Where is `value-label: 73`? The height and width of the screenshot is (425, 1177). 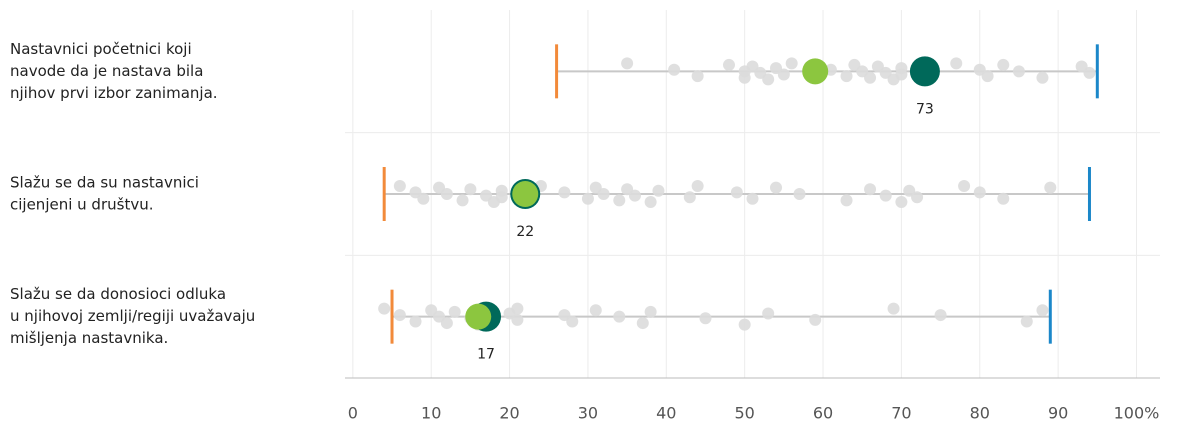 value-label: 73 is located at coordinates (925, 109).